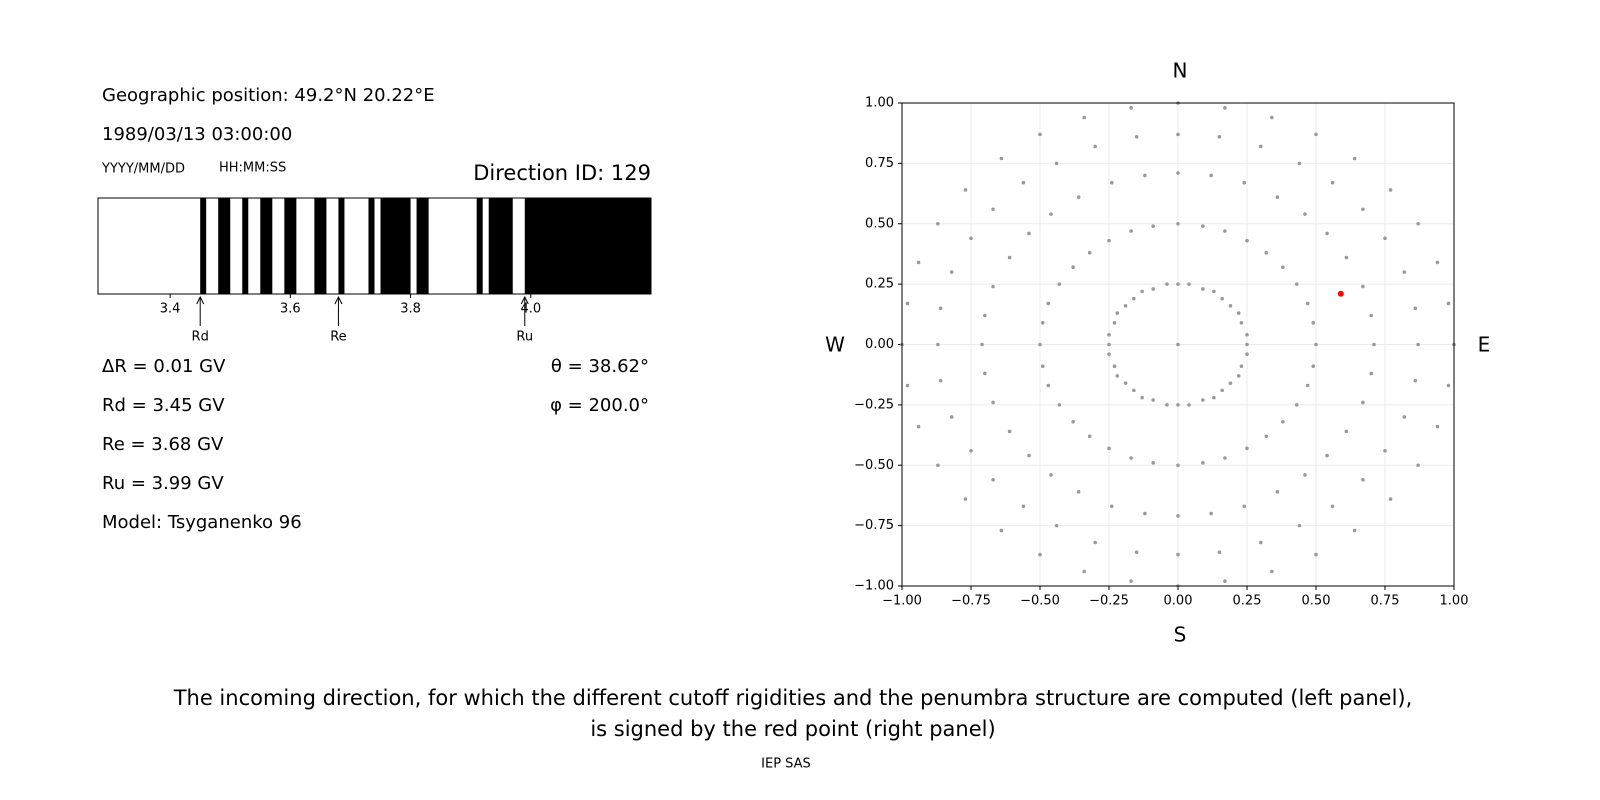 This screenshot has height=800, width=1600. I want to click on x-tick-label: 0.75, so click(1385, 601).